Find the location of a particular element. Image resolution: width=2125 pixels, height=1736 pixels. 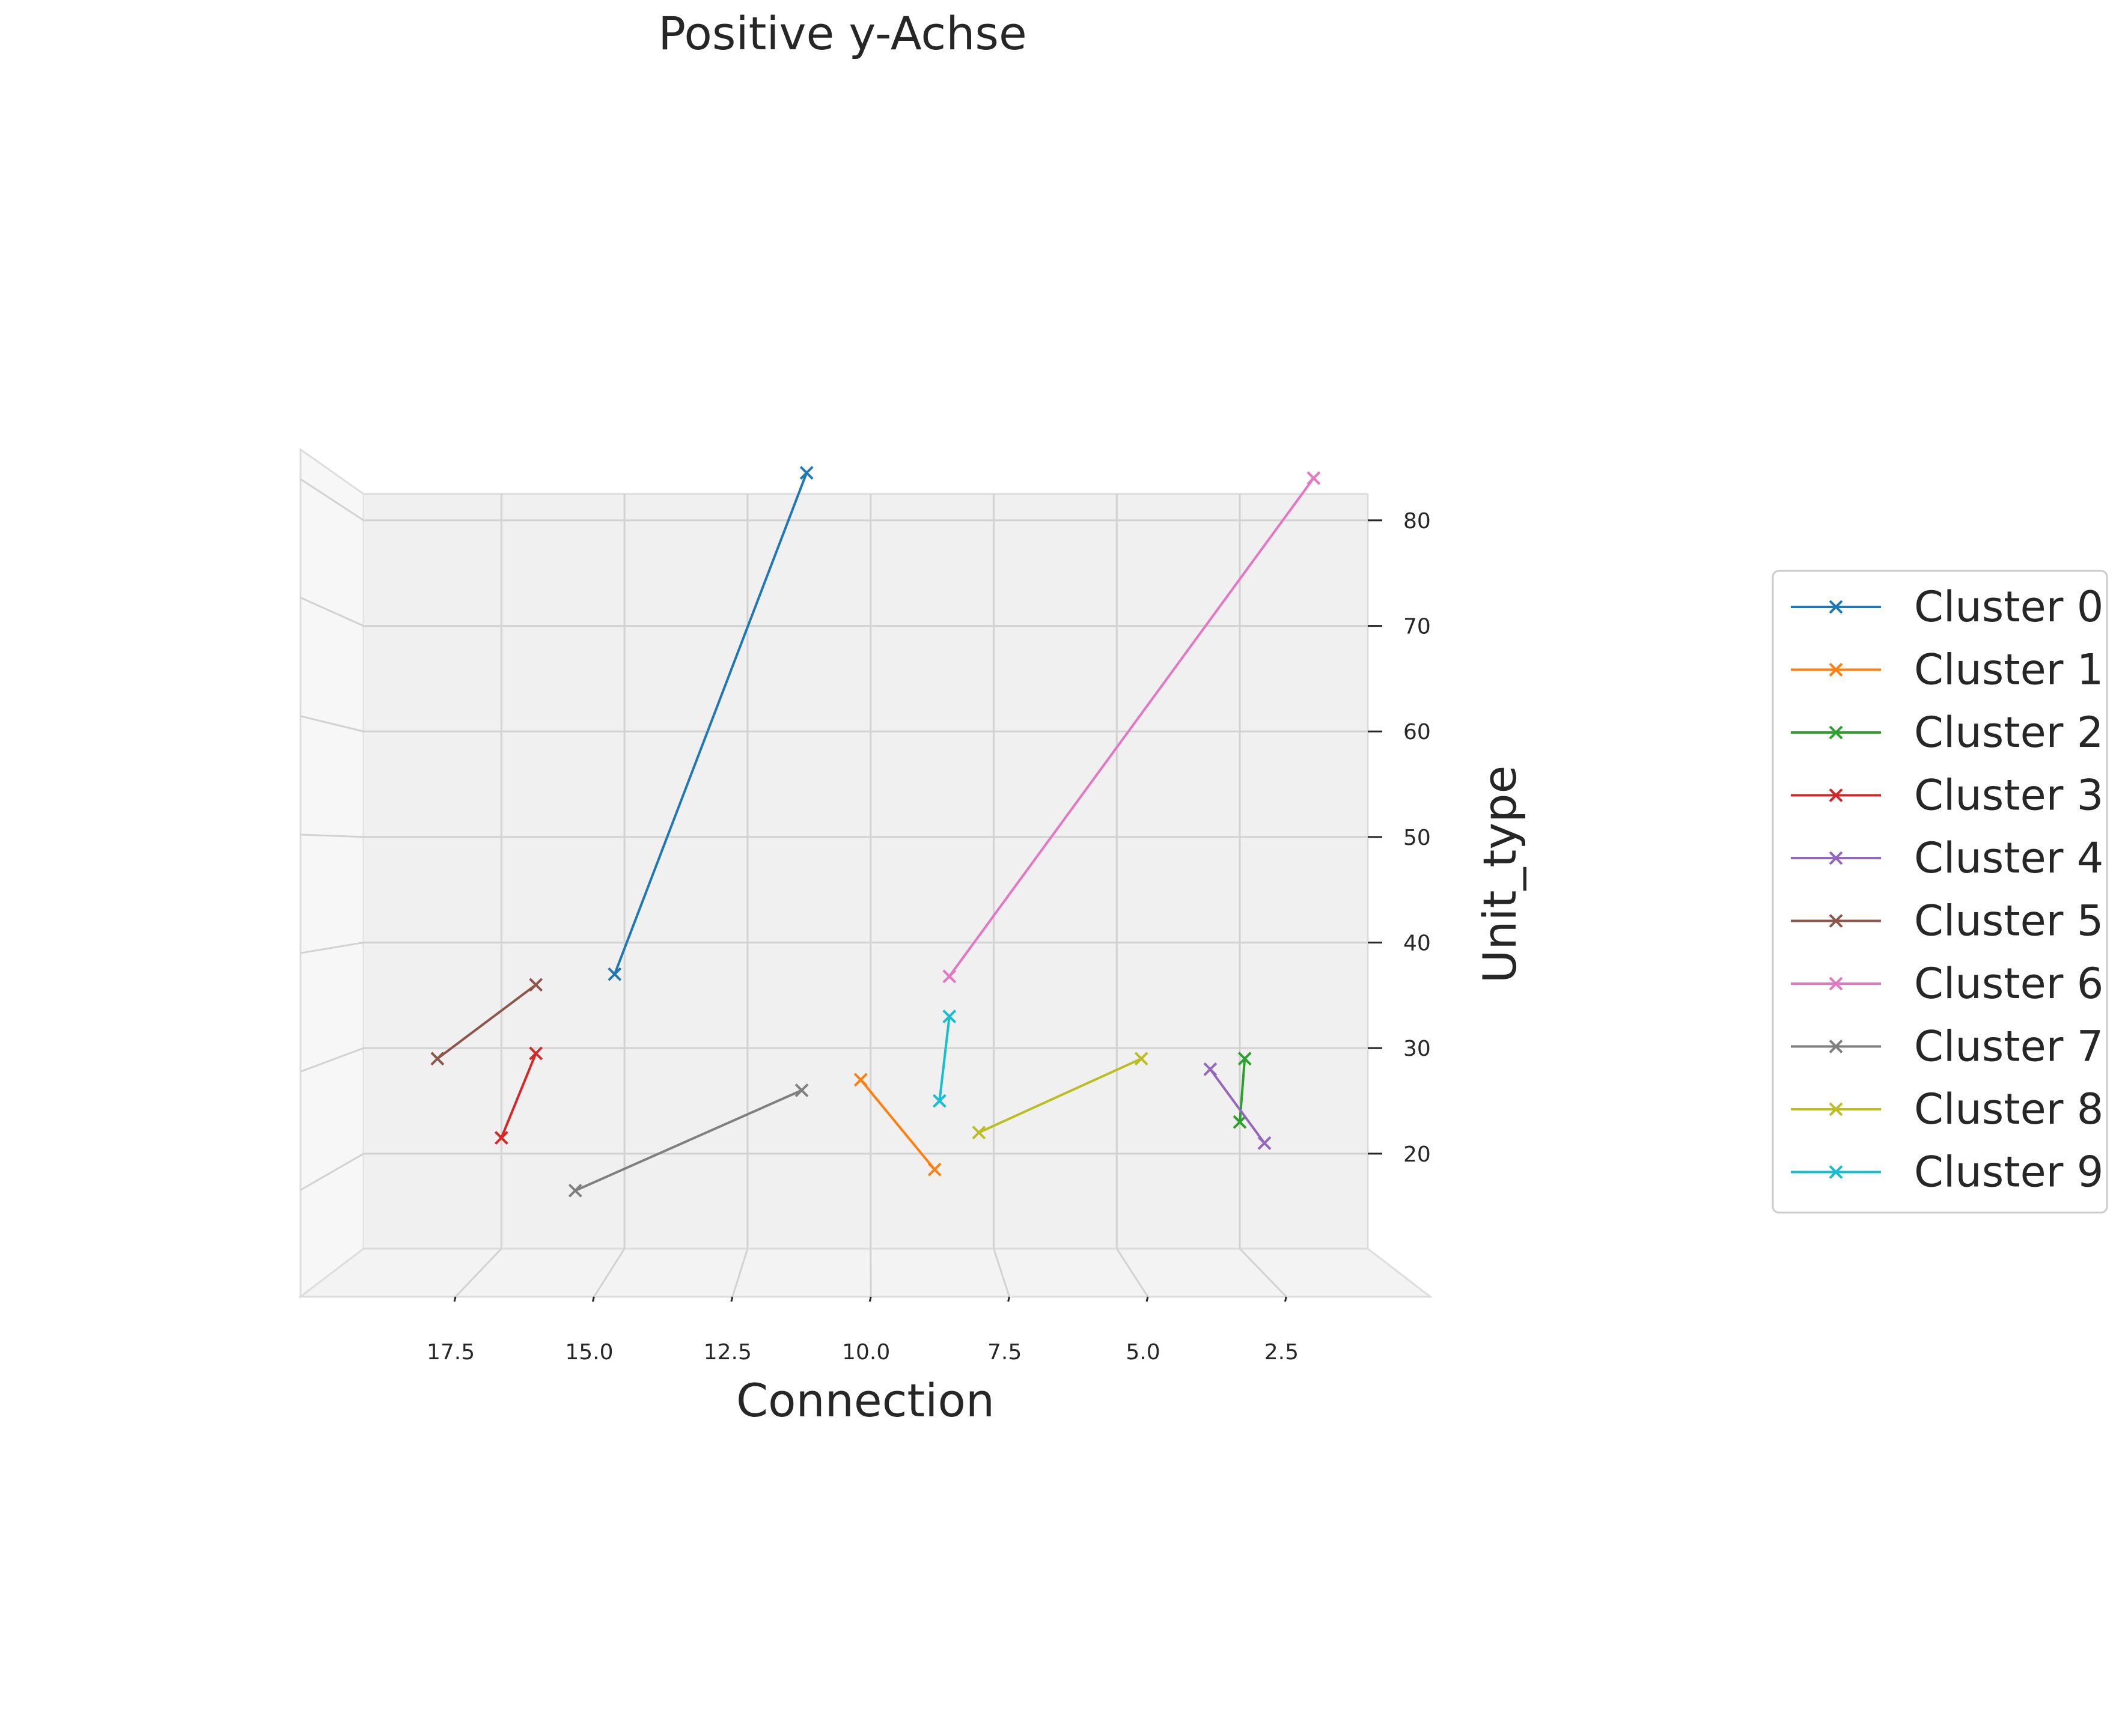

legend-entry: Cluster 3 is located at coordinates (1947, 795).